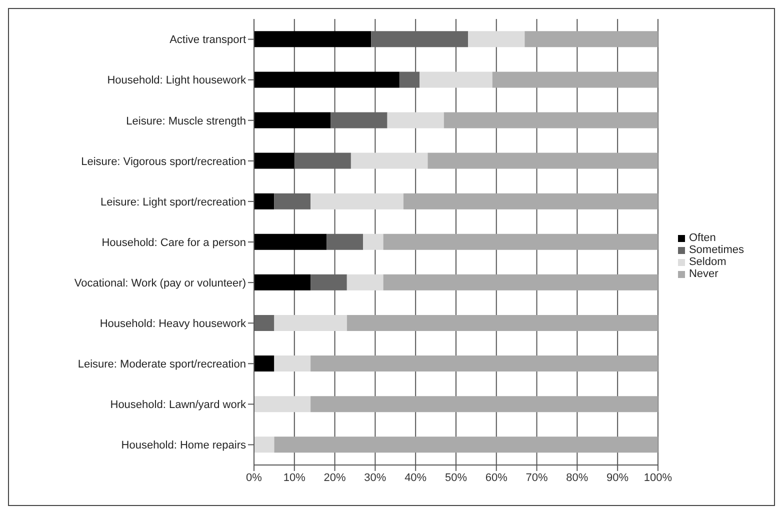 Image resolution: width=783 pixels, height=512 pixels. I want to click on y-tick-label: Leisure: Vigorous sport/recreation, so click(163, 162).